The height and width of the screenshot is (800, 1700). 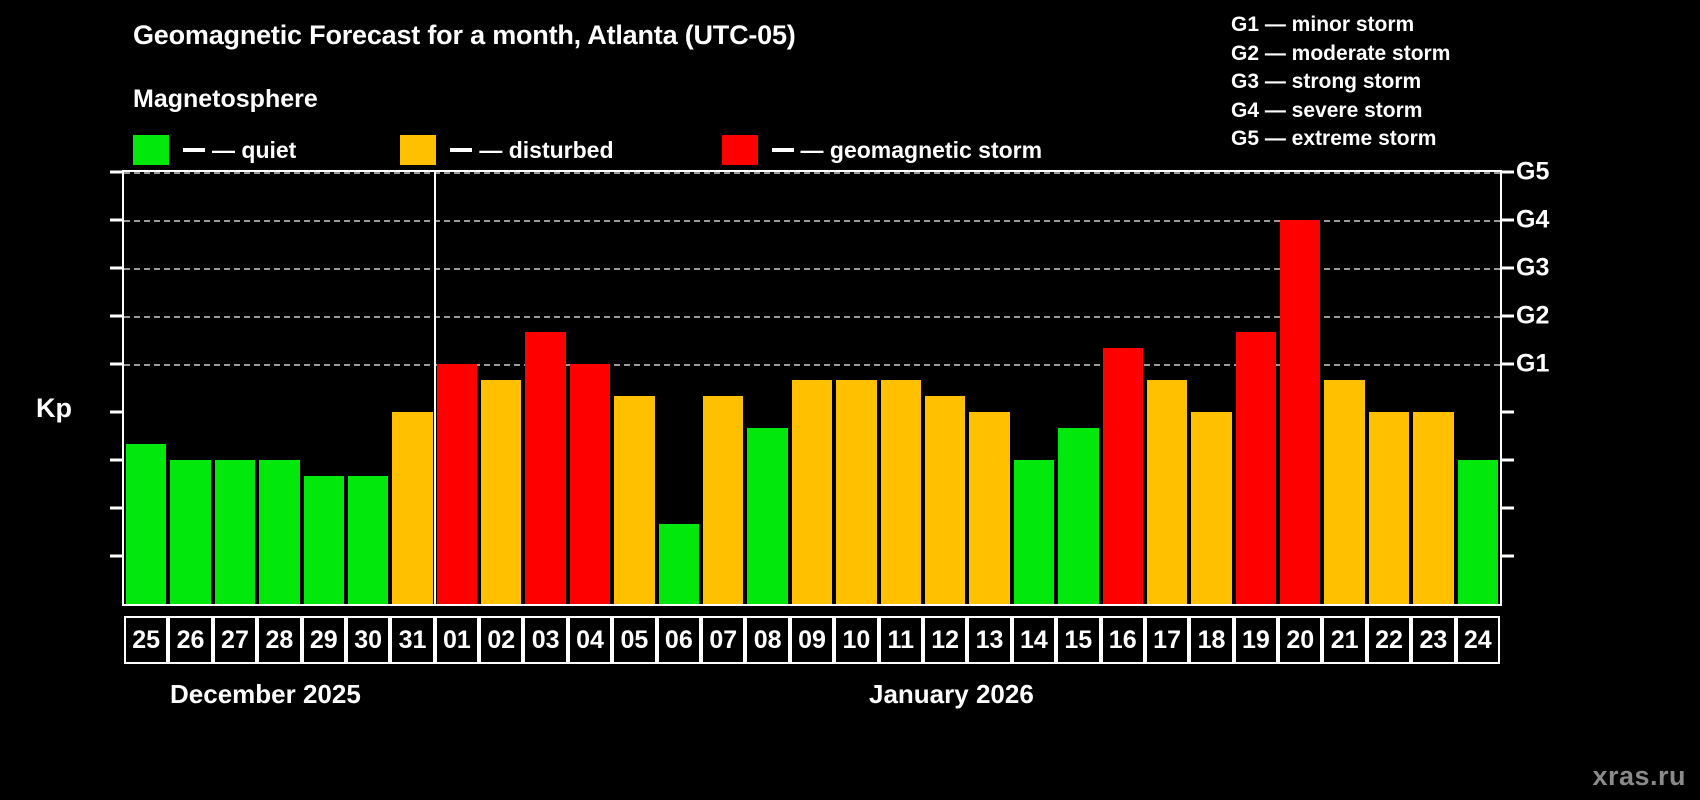 What do you see at coordinates (190, 640) in the screenshot?
I see `date-label: 26` at bounding box center [190, 640].